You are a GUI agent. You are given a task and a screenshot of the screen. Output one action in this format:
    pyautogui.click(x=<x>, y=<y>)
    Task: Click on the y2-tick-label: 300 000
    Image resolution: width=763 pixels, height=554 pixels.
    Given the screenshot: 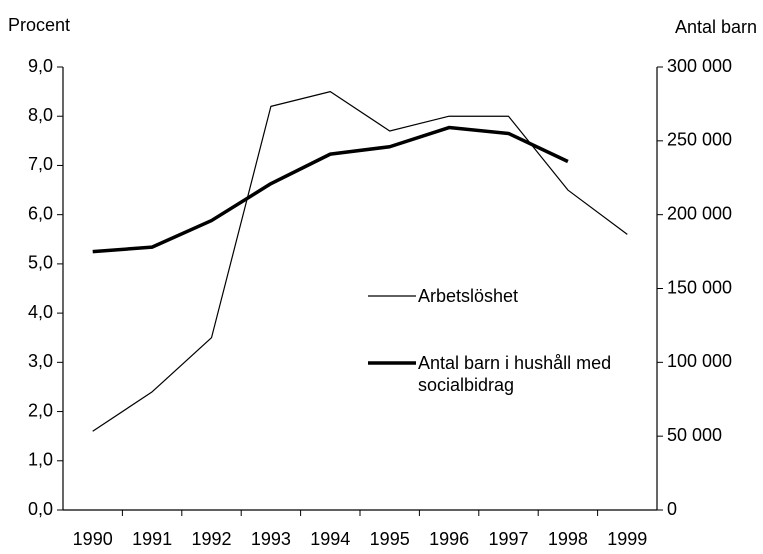 What is the action you would take?
    pyautogui.click(x=699, y=66)
    